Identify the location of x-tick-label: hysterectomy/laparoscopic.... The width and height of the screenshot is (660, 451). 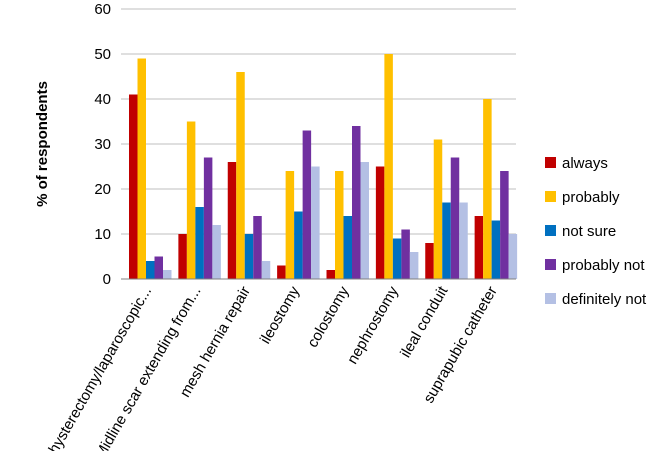
(100, 367).